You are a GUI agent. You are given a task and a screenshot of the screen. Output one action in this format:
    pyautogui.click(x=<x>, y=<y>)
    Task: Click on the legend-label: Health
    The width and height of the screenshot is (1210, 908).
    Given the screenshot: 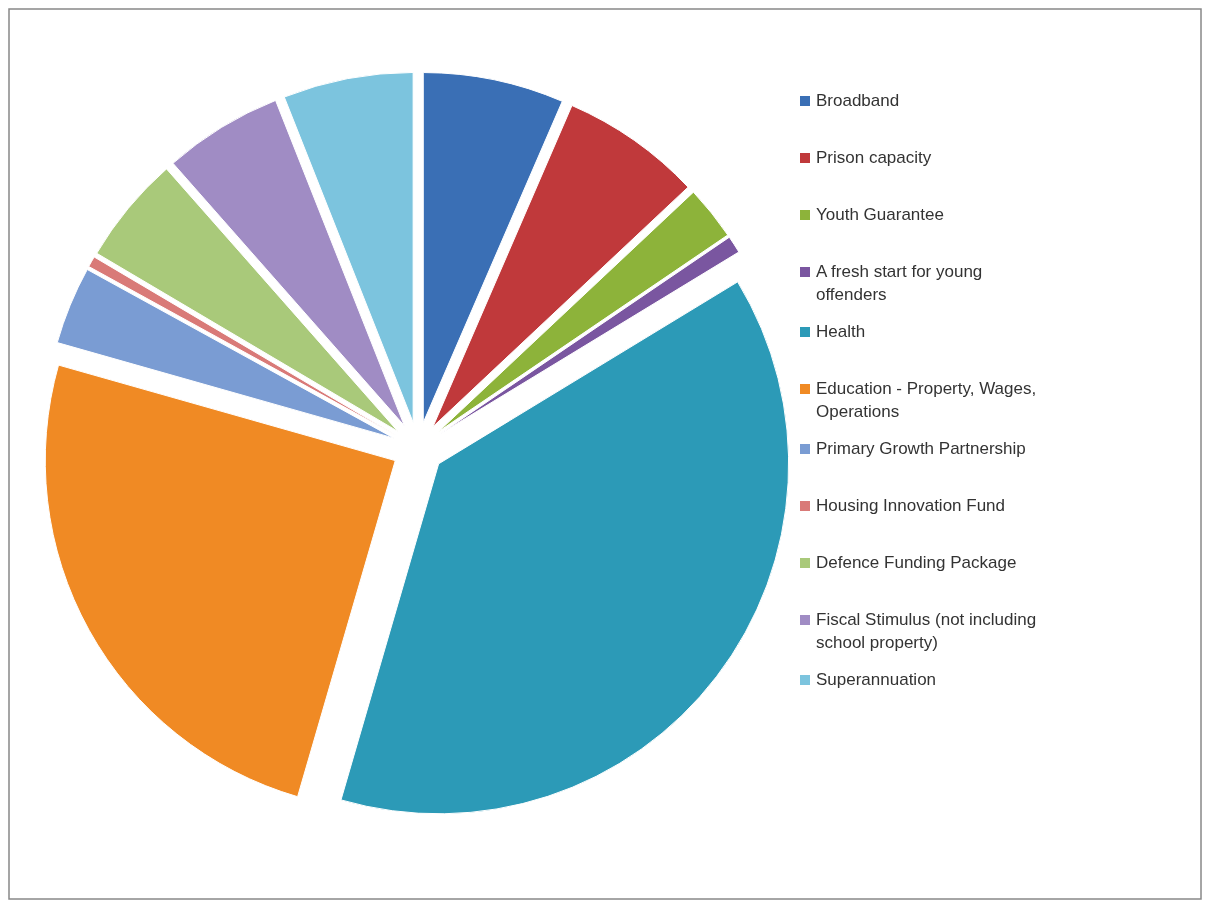 What is the action you would take?
    pyautogui.click(x=841, y=331)
    